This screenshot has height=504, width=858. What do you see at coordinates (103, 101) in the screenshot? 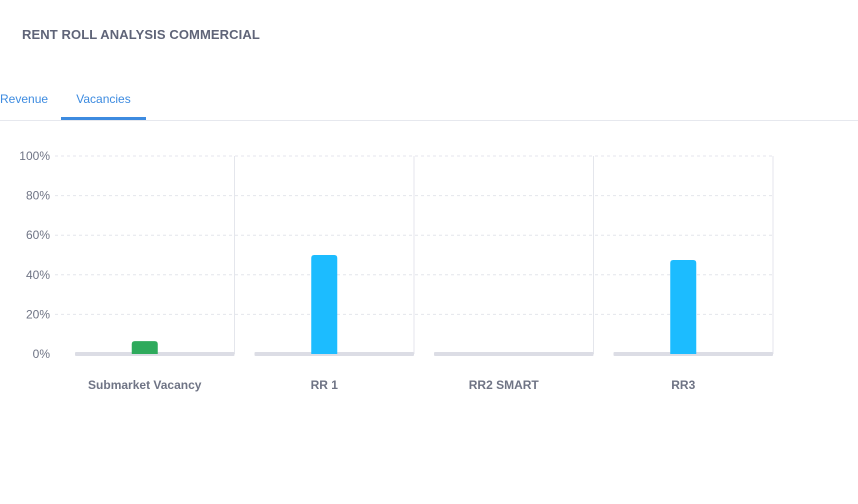
I see `tab-vacancies: Vacancies` at bounding box center [103, 101].